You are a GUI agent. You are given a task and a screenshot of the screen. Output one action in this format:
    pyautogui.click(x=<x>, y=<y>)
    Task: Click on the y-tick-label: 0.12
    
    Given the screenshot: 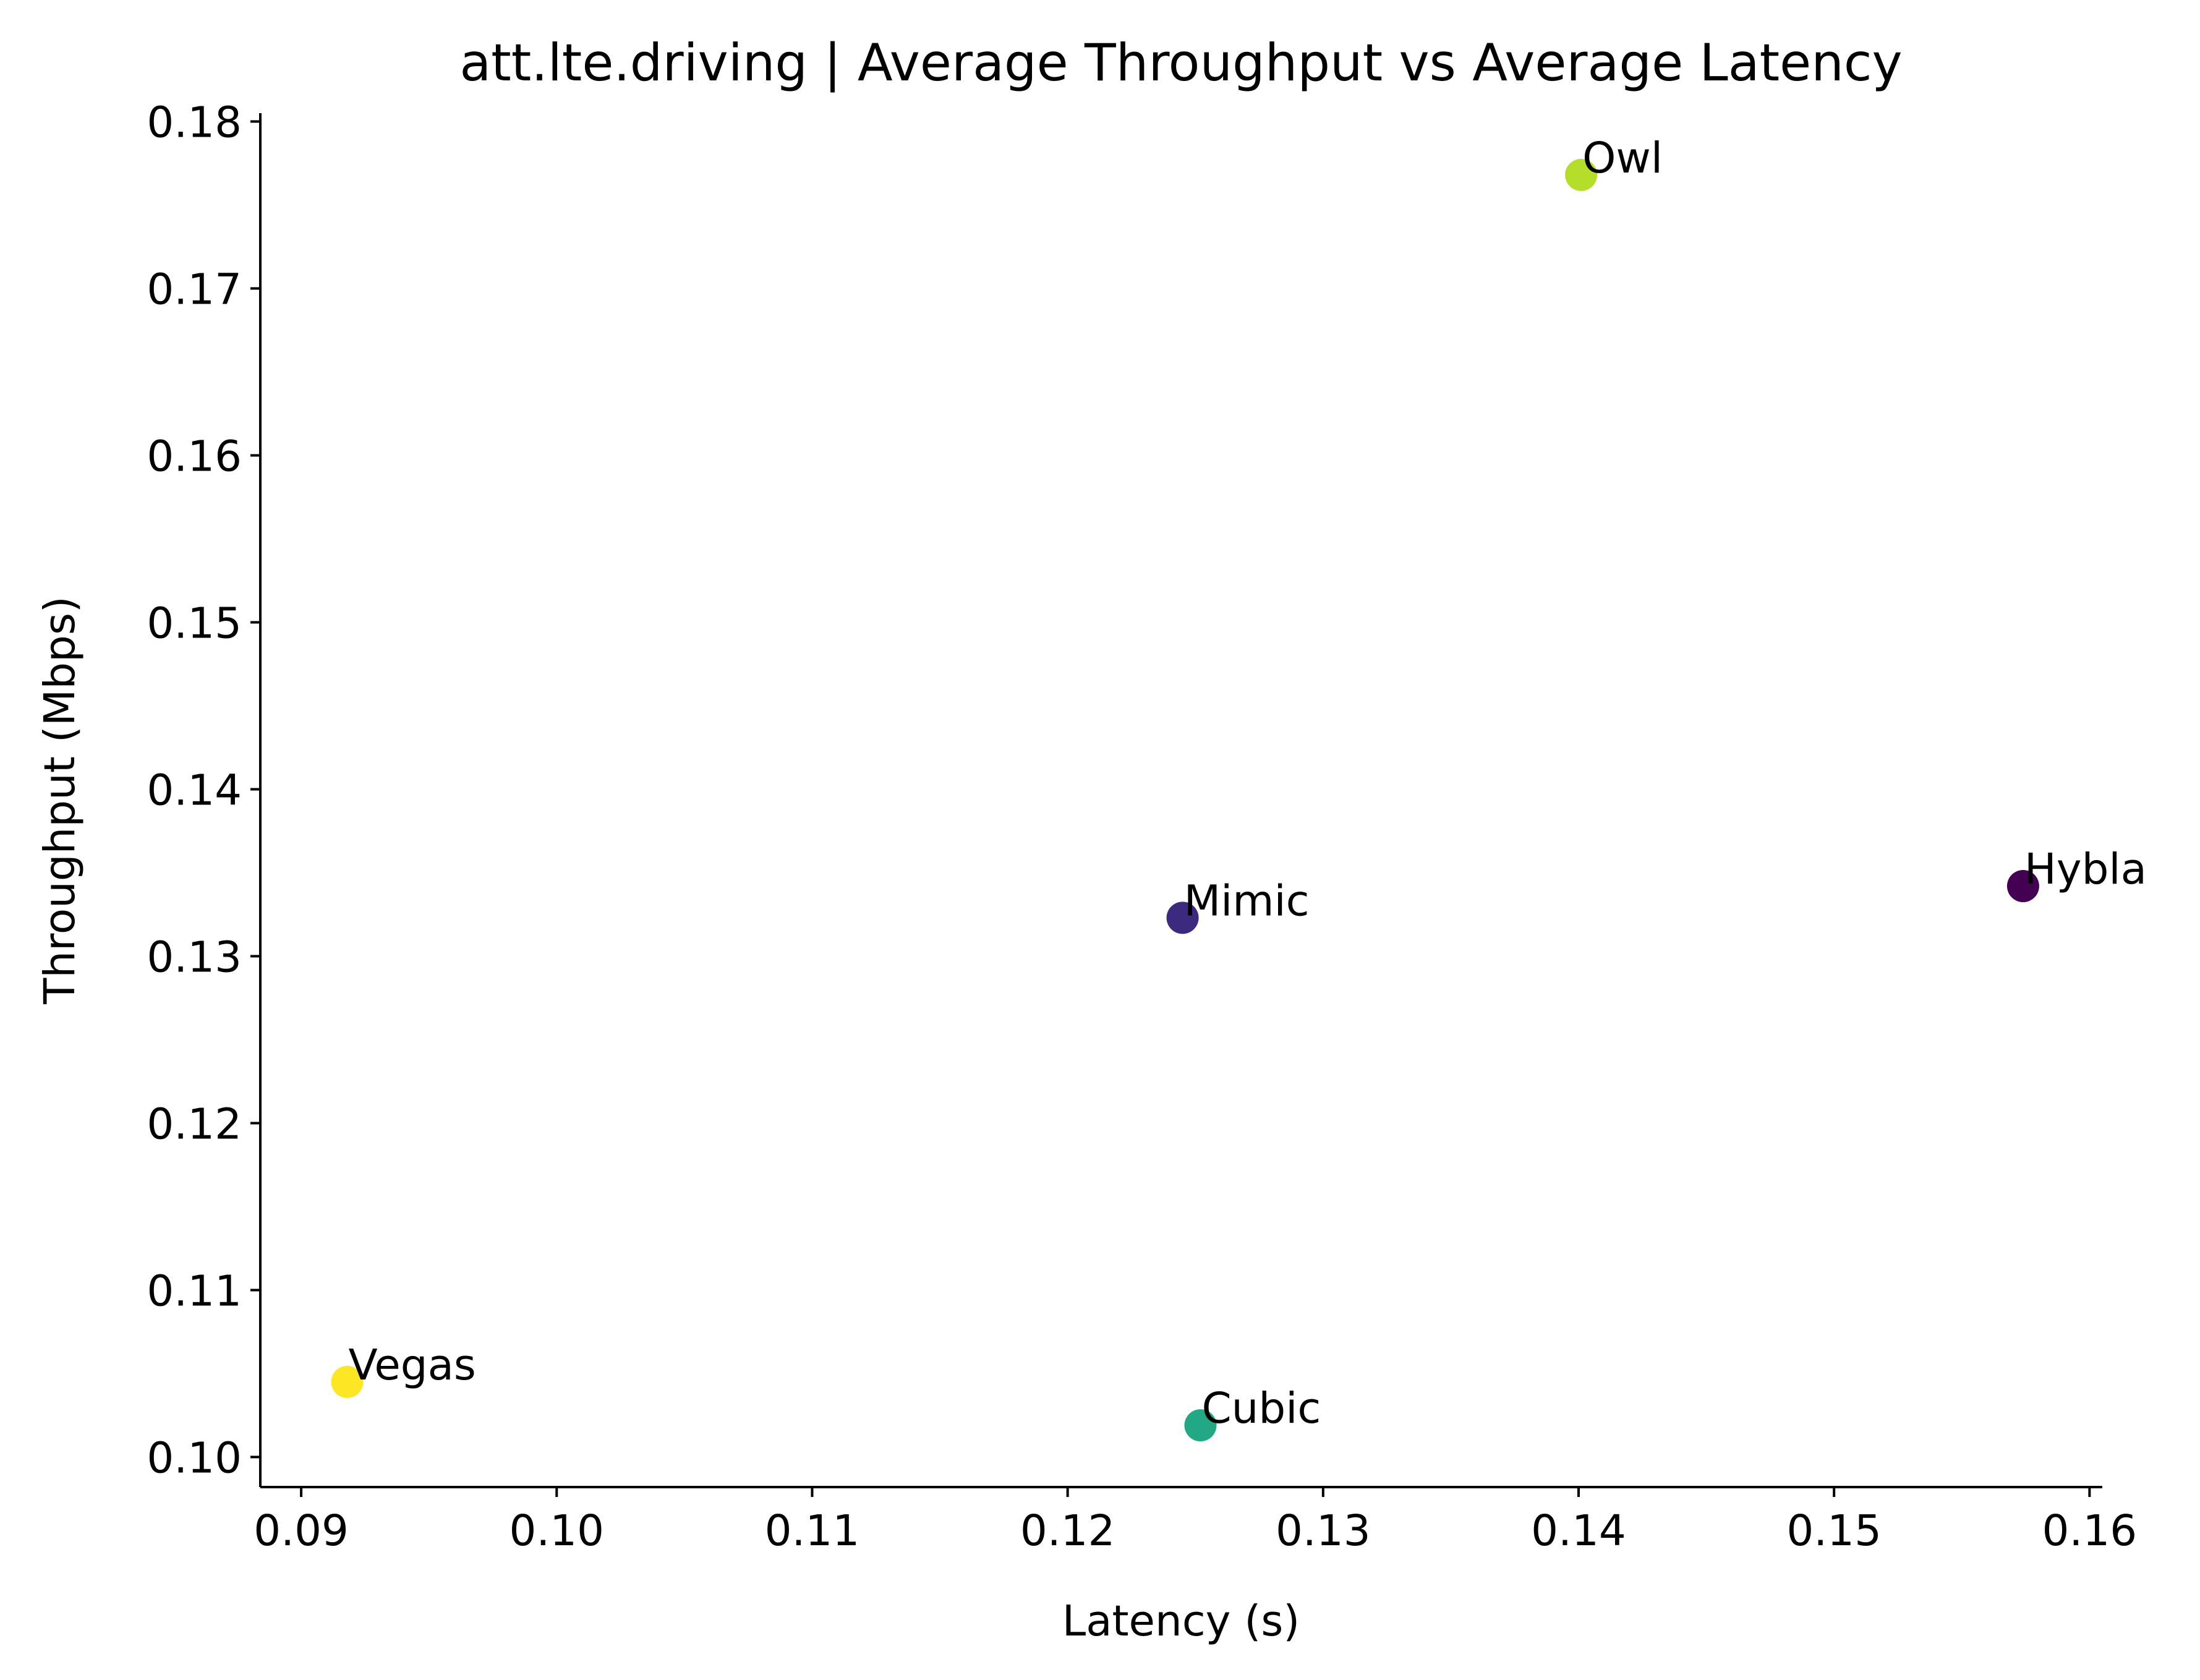 What is the action you would take?
    pyautogui.click(x=194, y=1124)
    